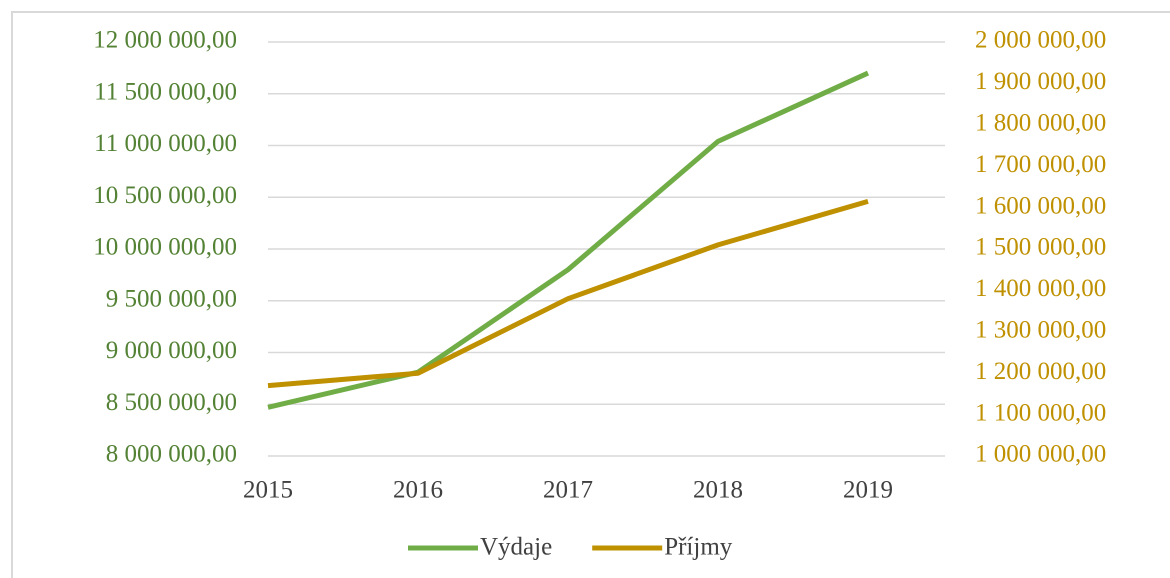 The image size is (1170, 578). I want to click on y-tick-label: 8 500 000,00, so click(171, 402).